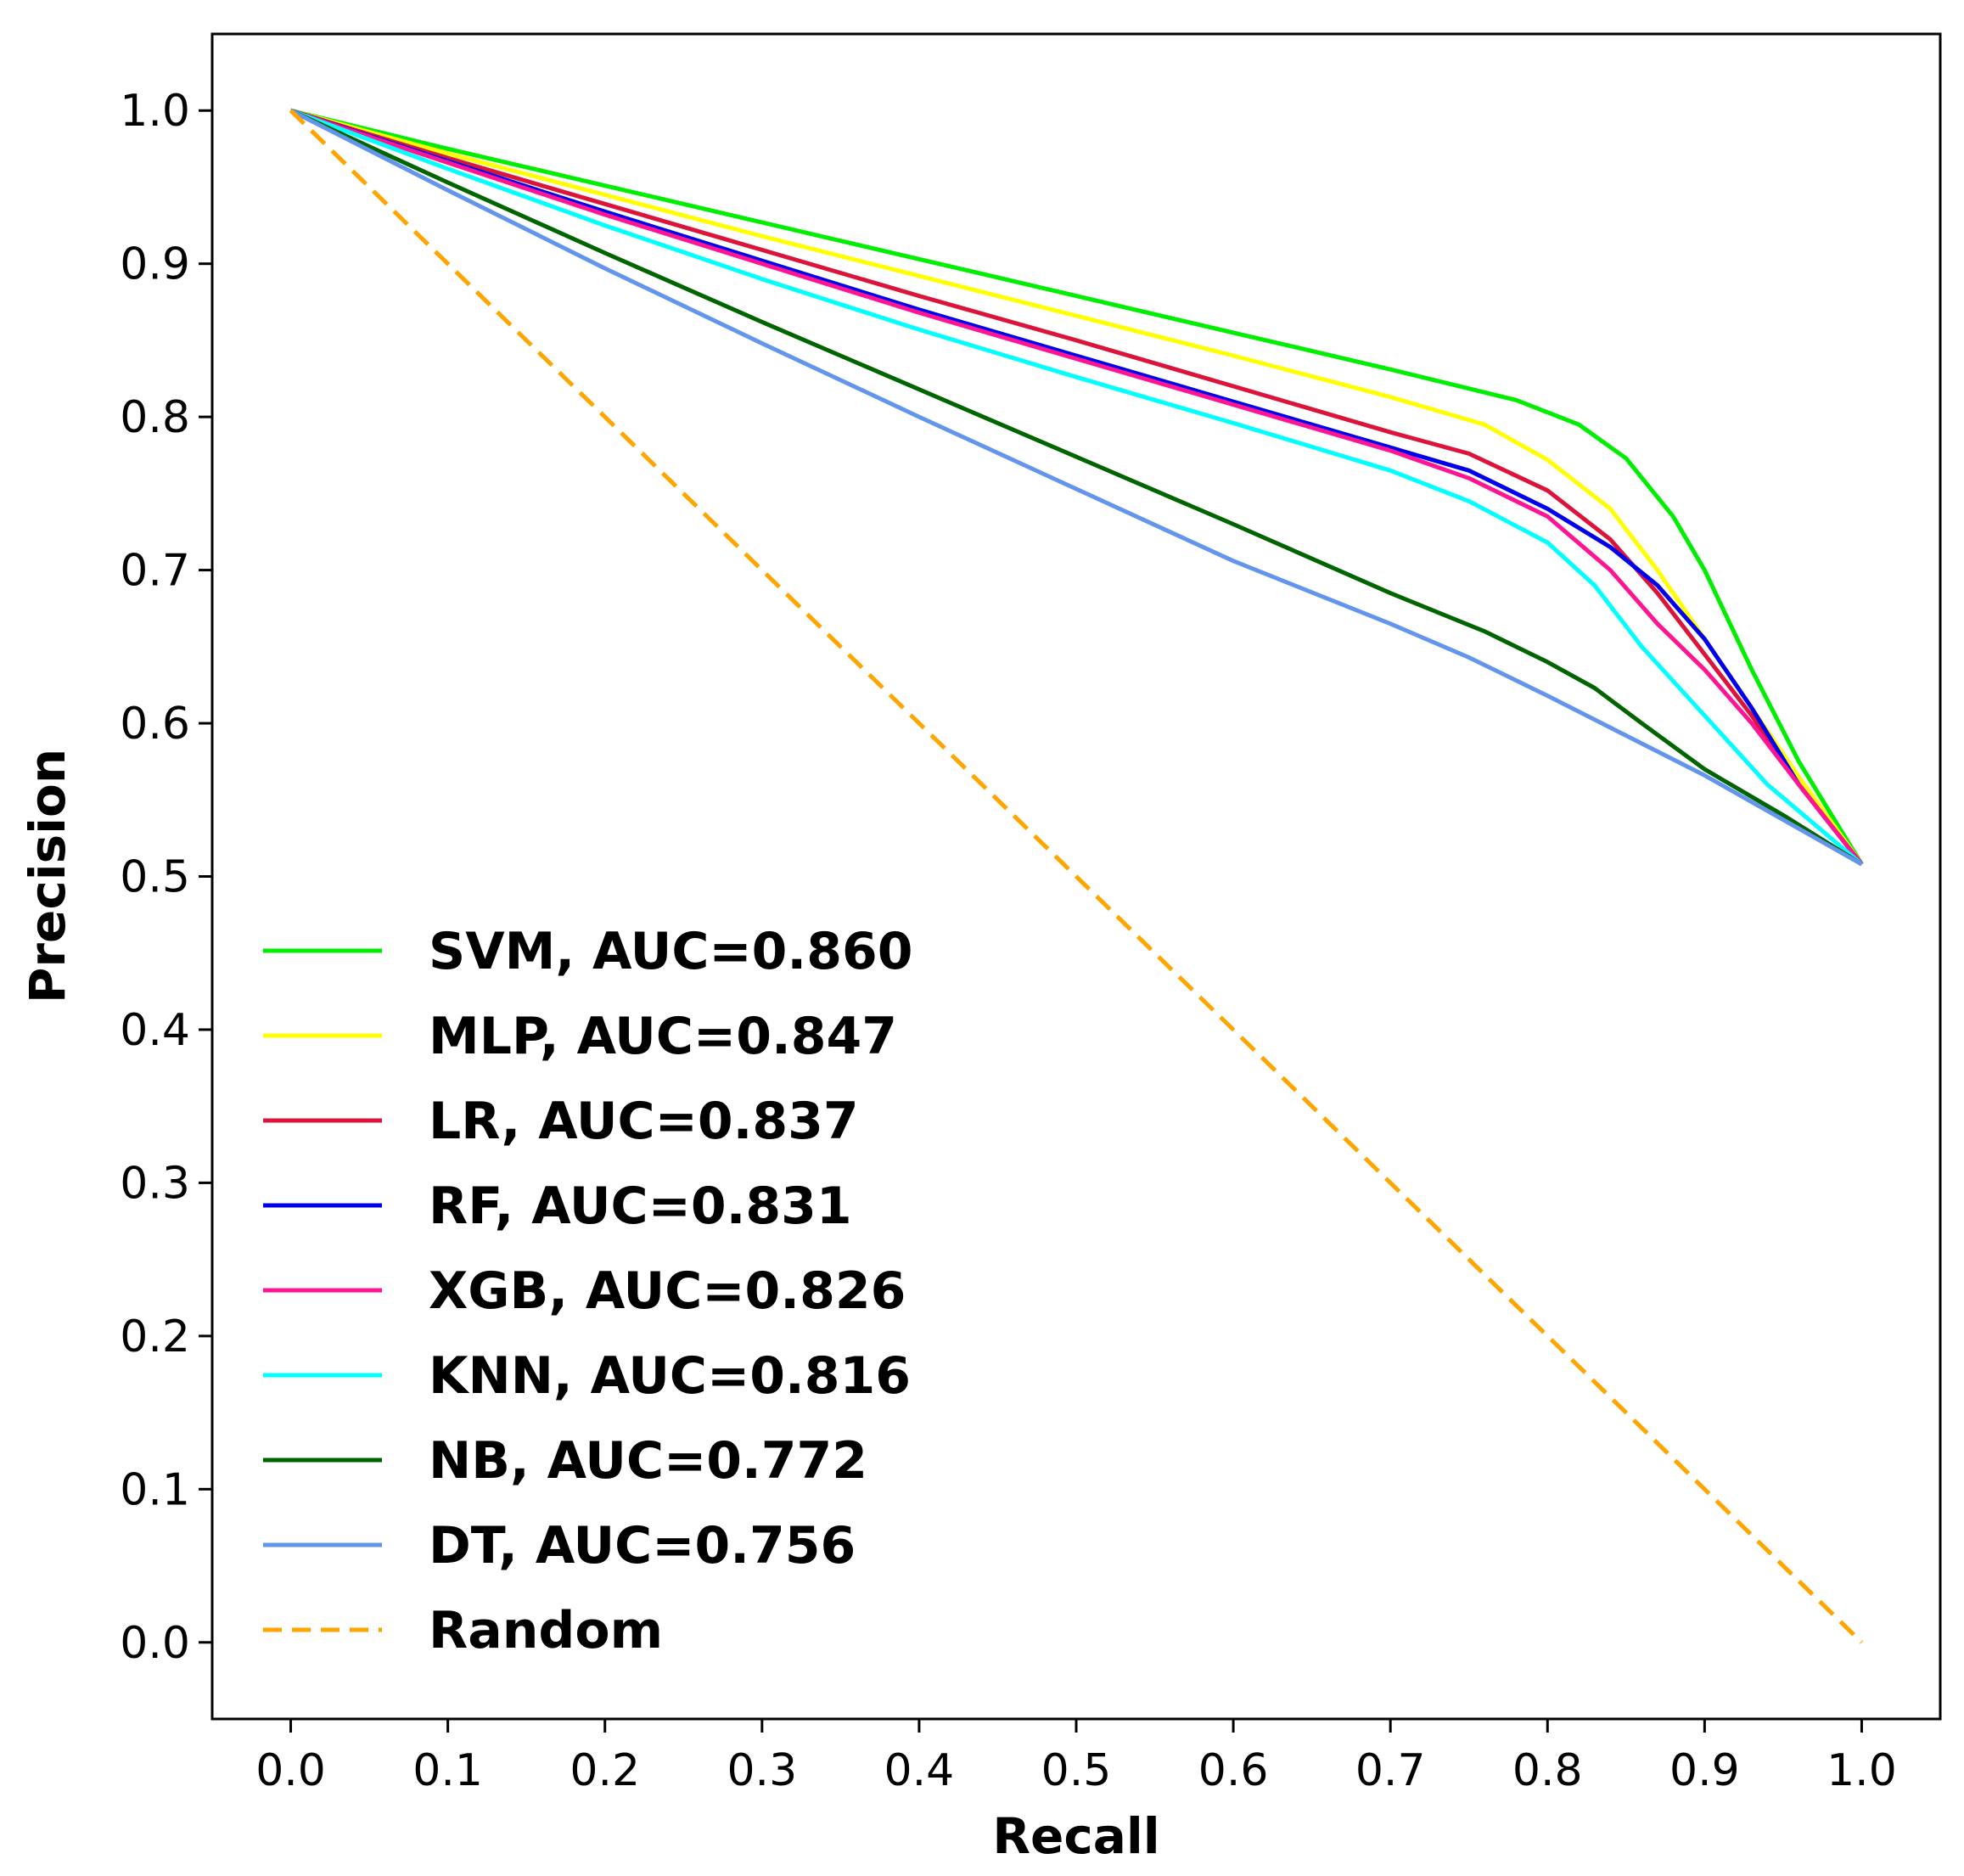 Image resolution: width=1964 pixels, height=1876 pixels. I want to click on x-axis-label: Recall, so click(1075, 1836).